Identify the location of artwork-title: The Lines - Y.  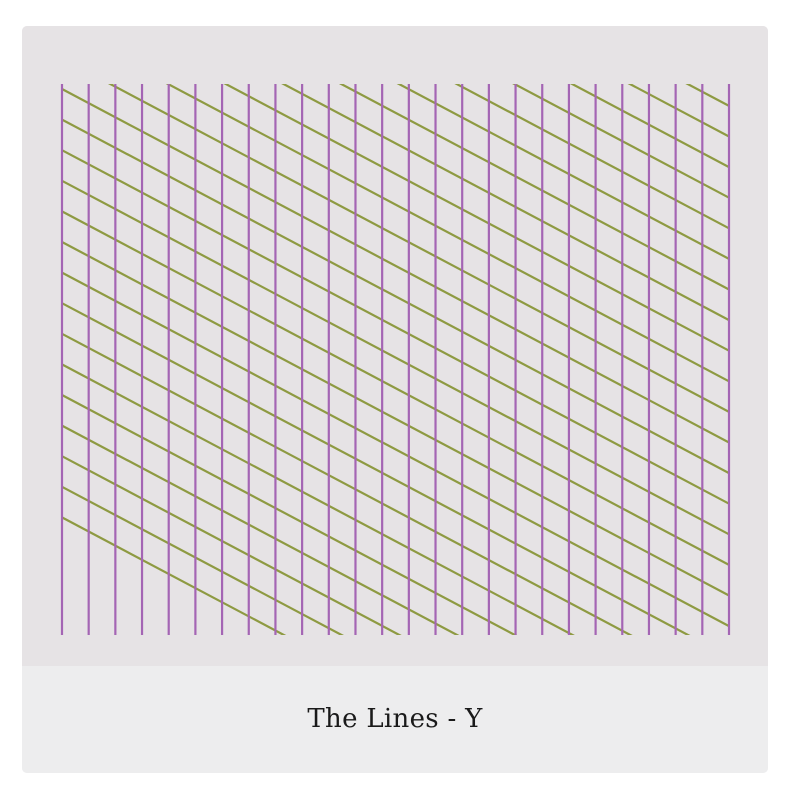
(395, 718).